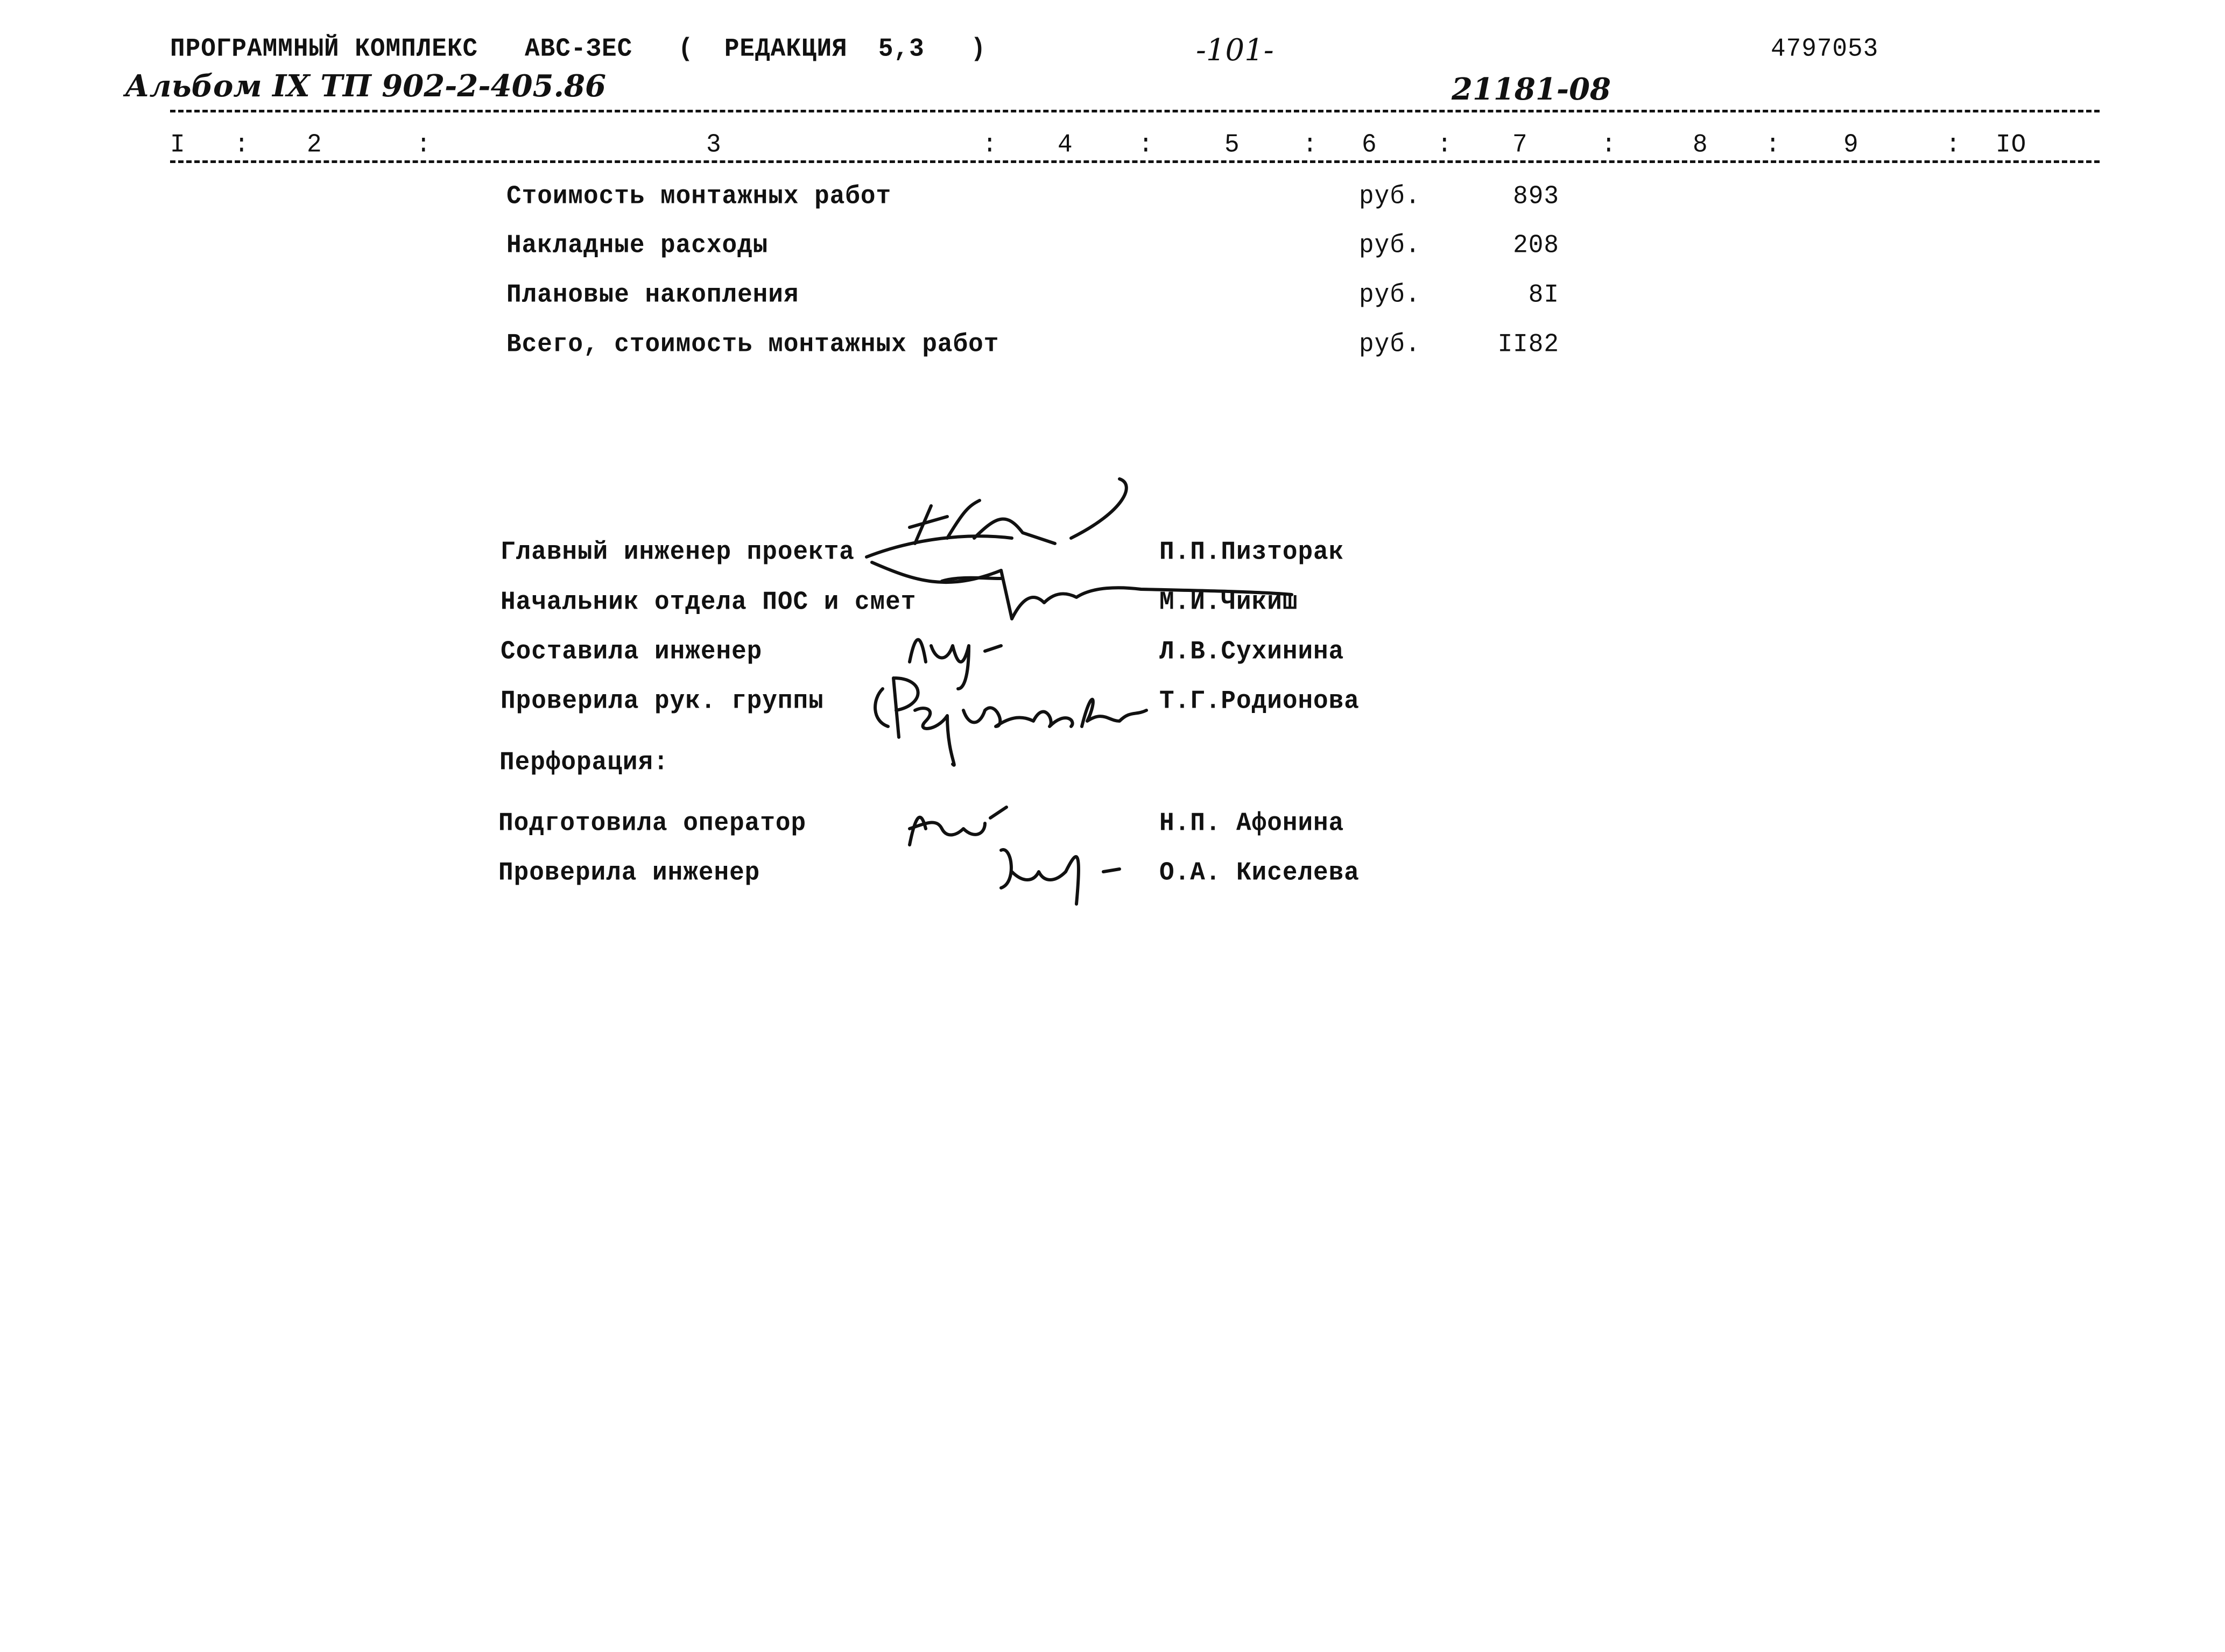 The width and height of the screenshot is (2225, 1652). Describe the element at coordinates (629, 873) in the screenshot. I see `signer-role: Проверила инженер` at that location.